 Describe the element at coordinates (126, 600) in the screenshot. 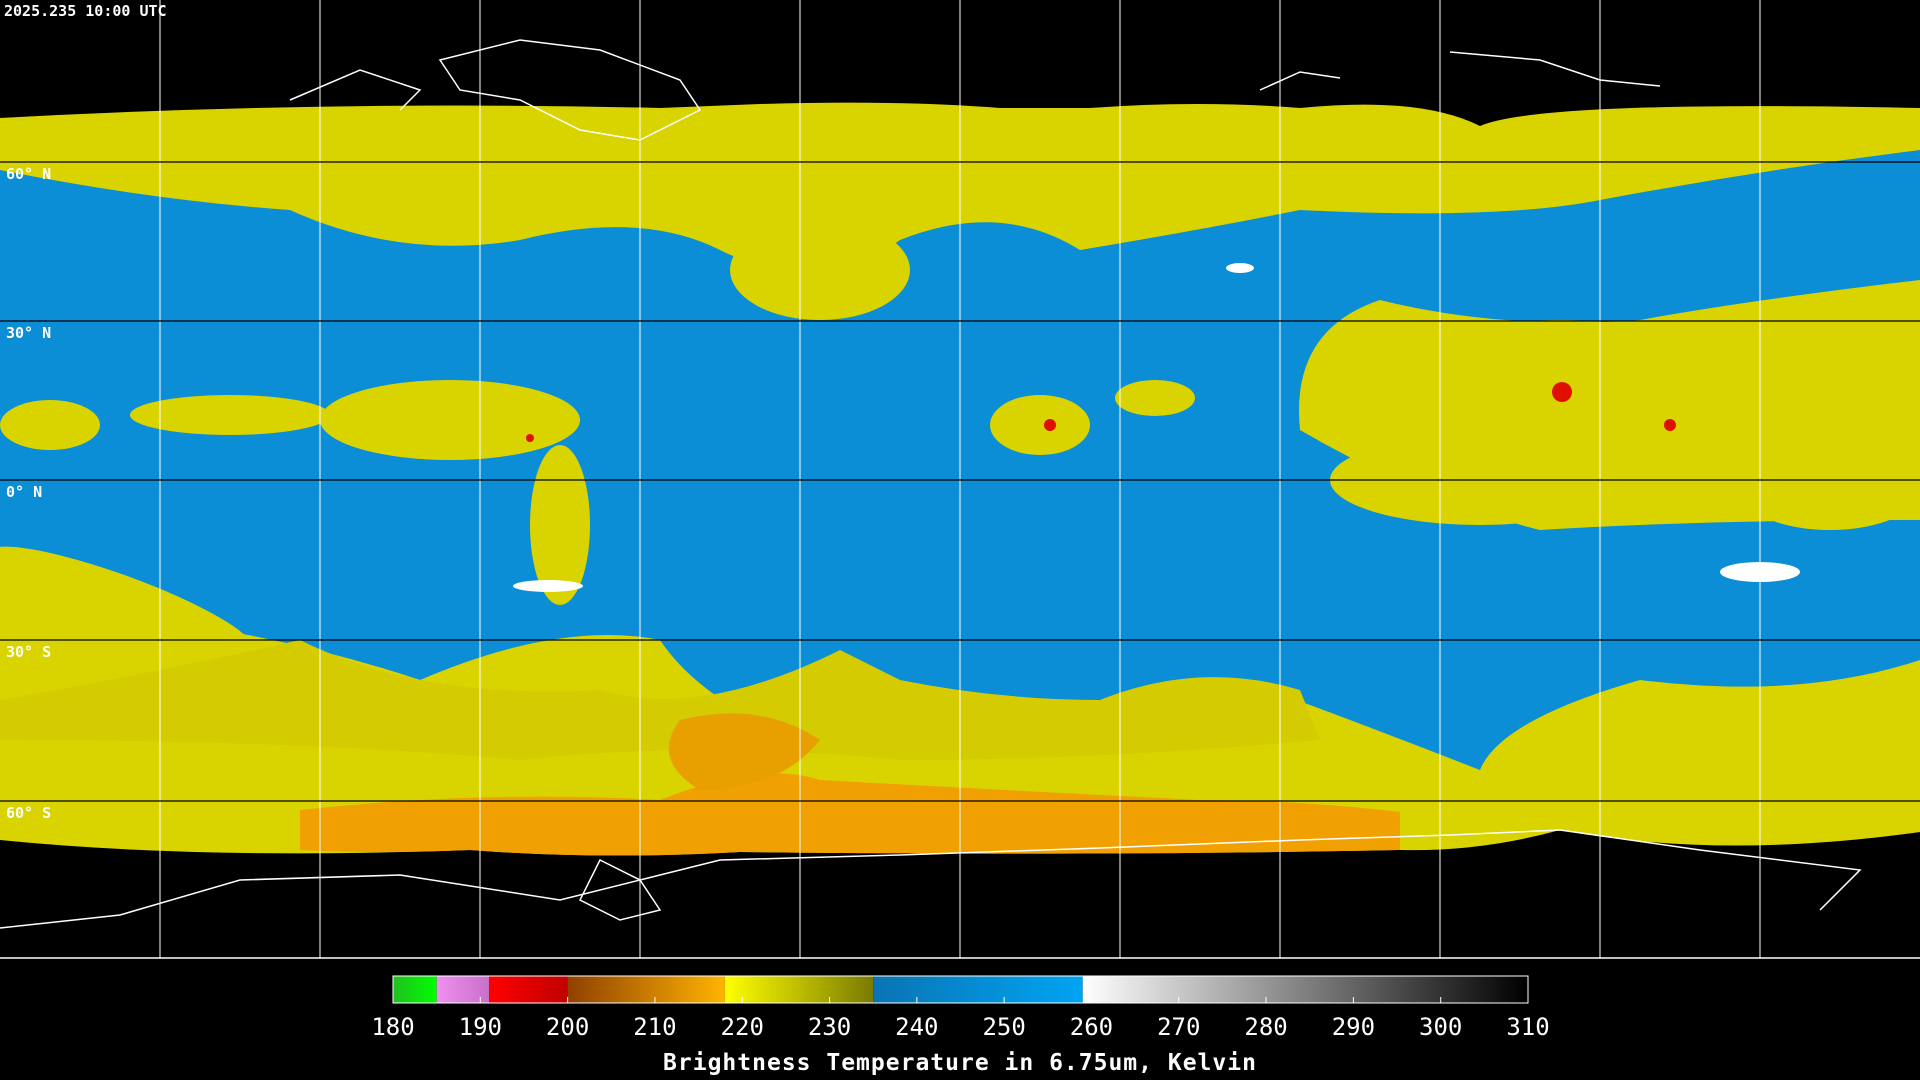

I see `cloud-streak` at that location.